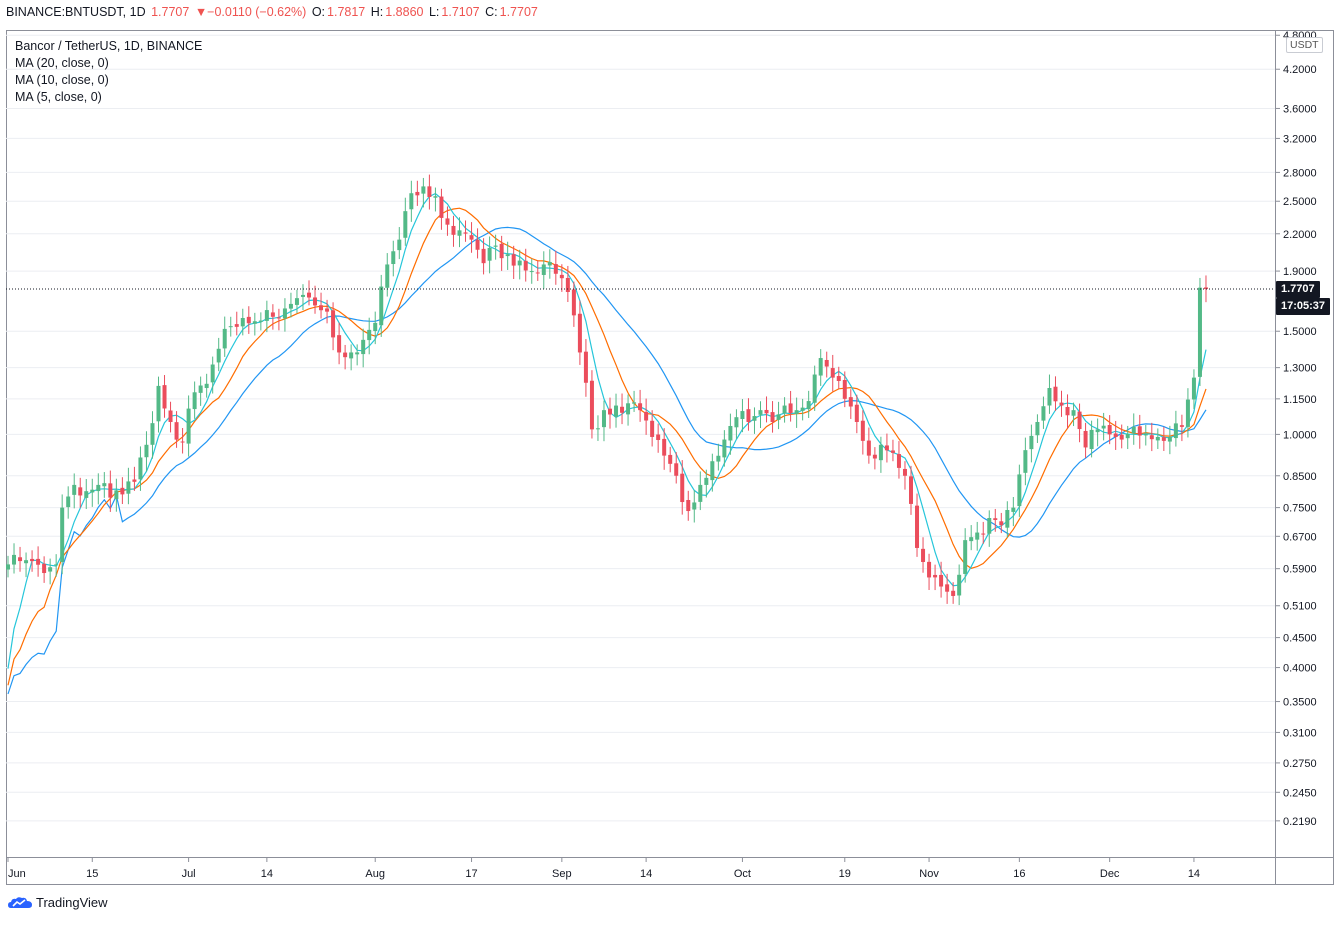 The image size is (1342, 936). I want to click on last-price: 1.7707, so click(170, 12).